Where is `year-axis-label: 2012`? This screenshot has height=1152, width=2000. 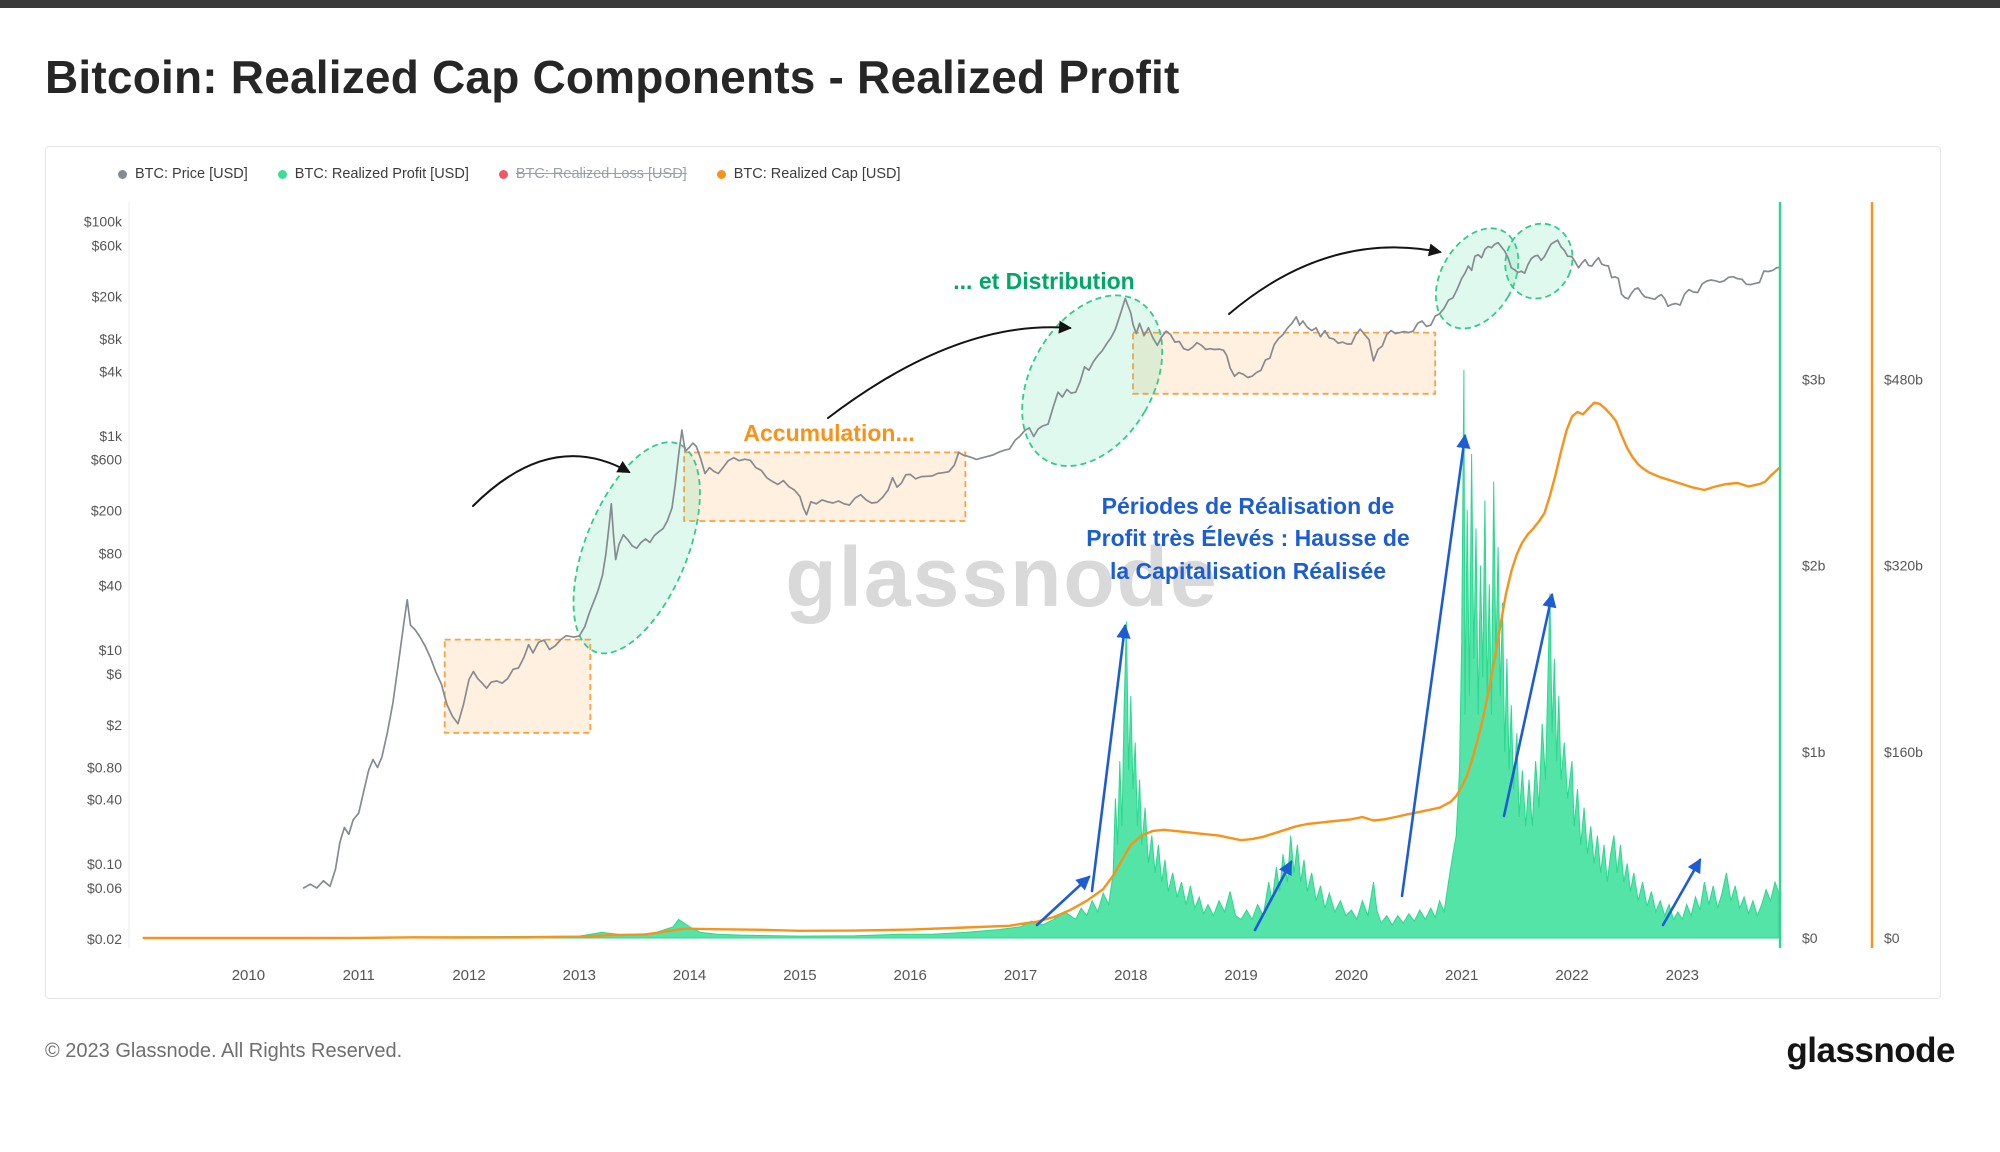 year-axis-label: 2012 is located at coordinates (468, 975).